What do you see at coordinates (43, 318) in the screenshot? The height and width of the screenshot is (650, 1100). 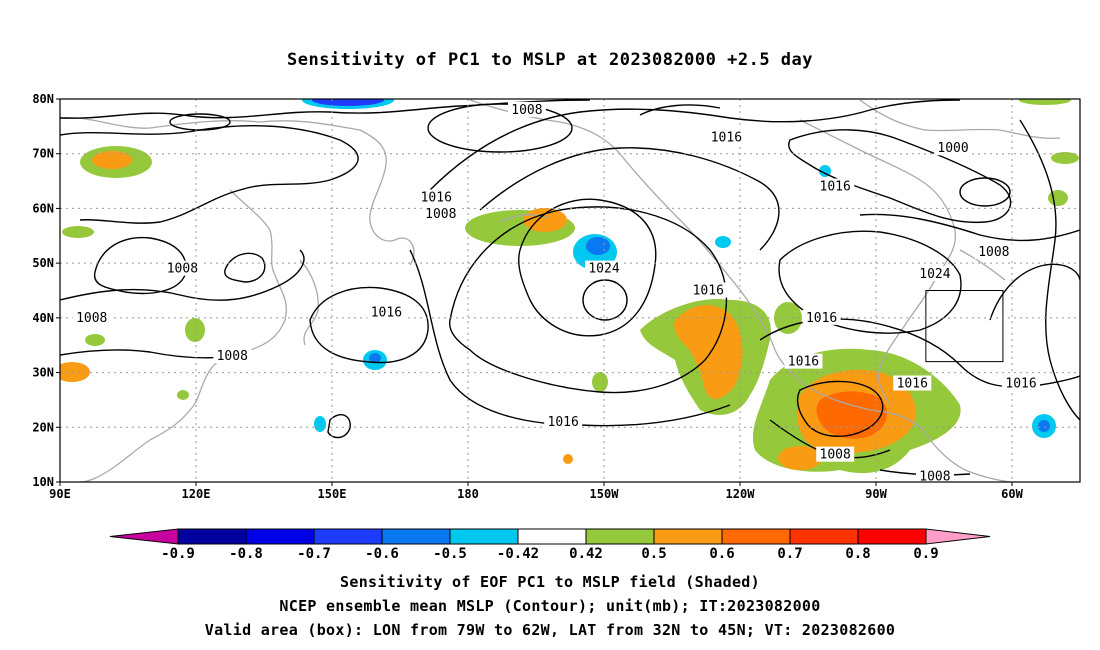 I see `lat-tick-label: 40N` at bounding box center [43, 318].